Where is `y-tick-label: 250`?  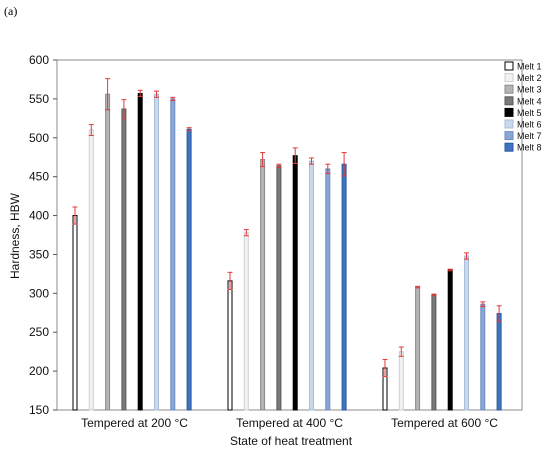
y-tick-label: 250 is located at coordinates (39, 332).